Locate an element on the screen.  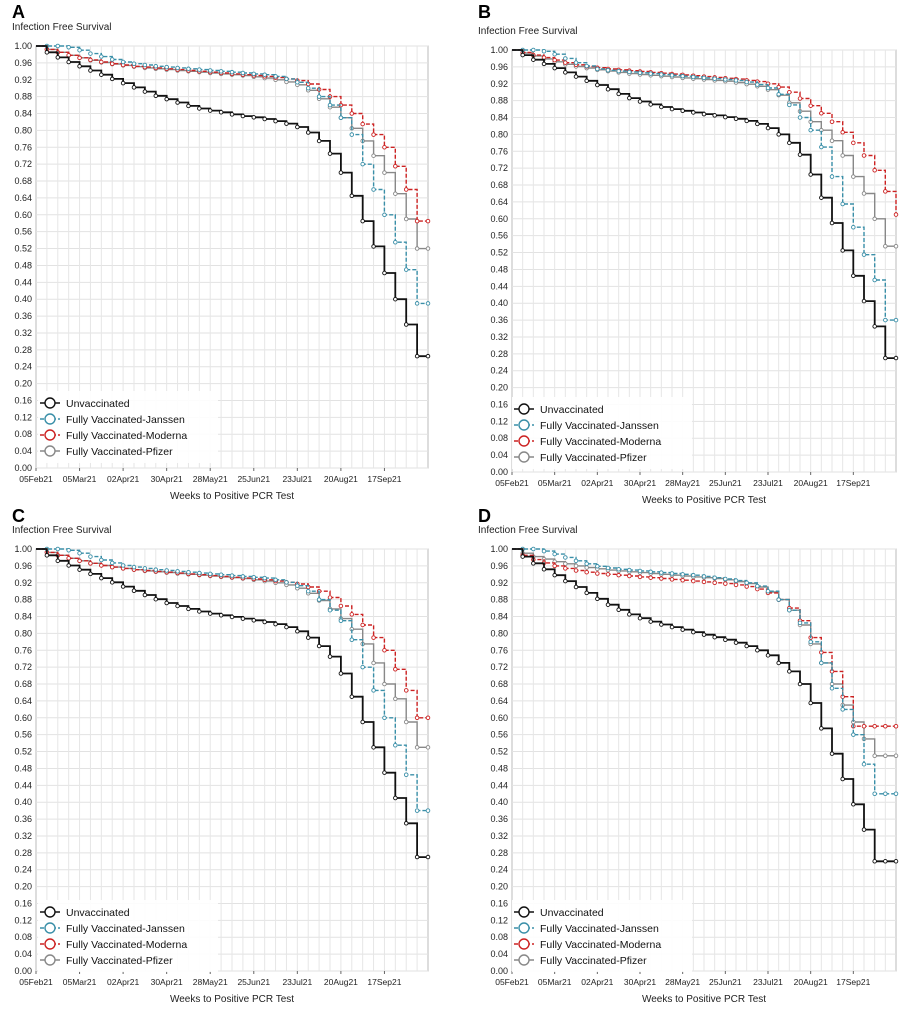
y-tick-label: 0.40 is located at coordinates (499, 802).